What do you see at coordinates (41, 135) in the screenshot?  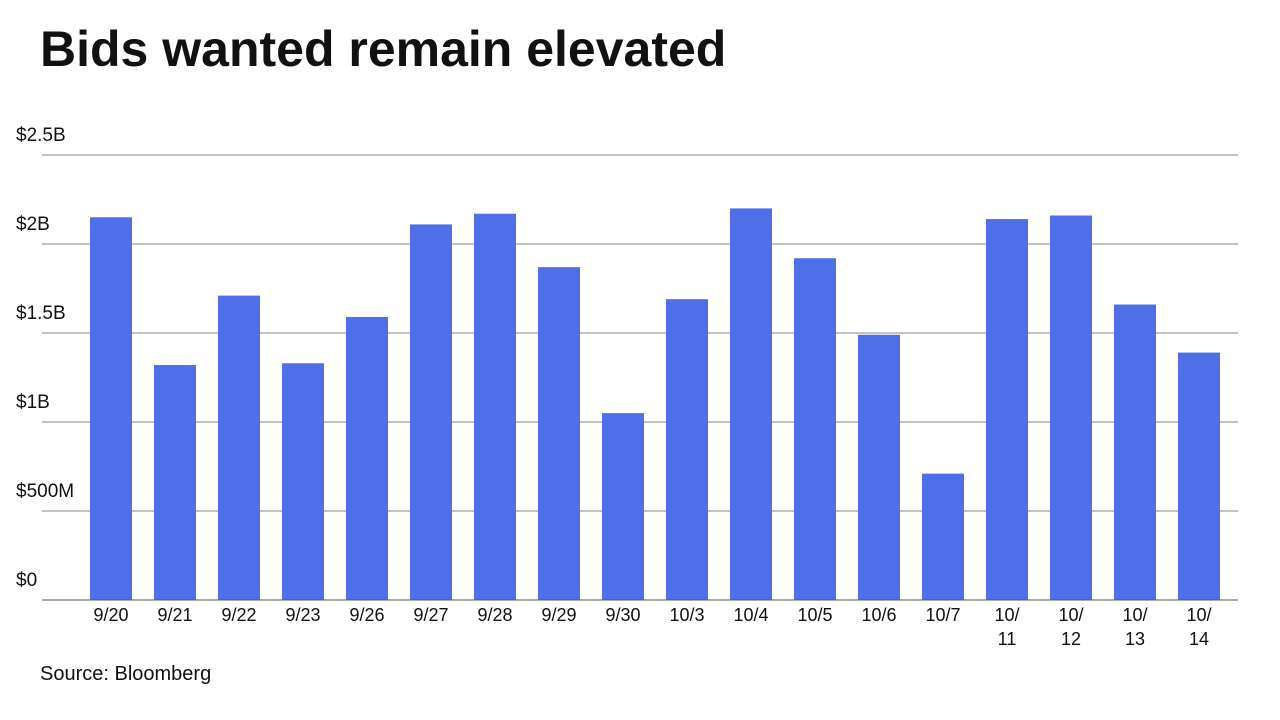 I see `y-tick-label: $2.5B` at bounding box center [41, 135].